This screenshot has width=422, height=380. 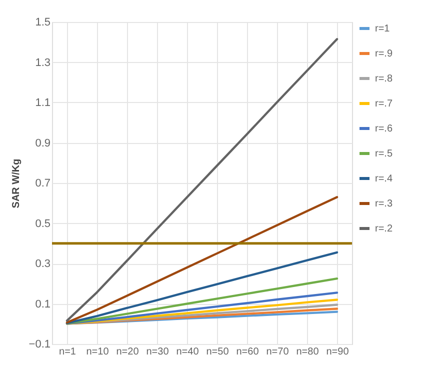 What do you see at coordinates (42, 62) in the screenshot?
I see `y-tick-label: 1.3` at bounding box center [42, 62].